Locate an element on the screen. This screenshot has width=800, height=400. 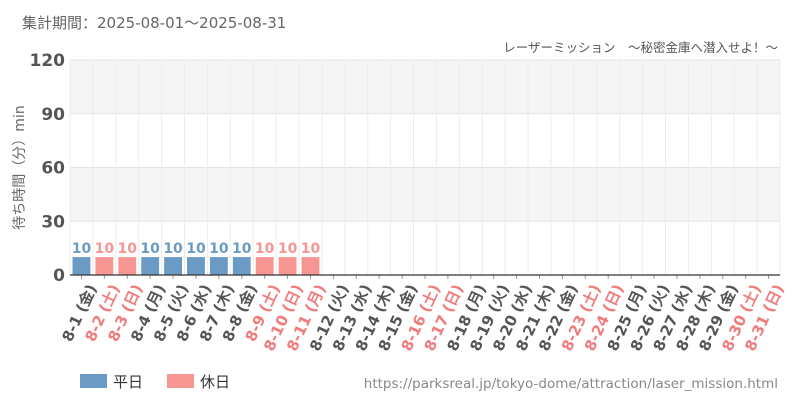
y-tick-label: 120 is located at coordinates (48, 61).